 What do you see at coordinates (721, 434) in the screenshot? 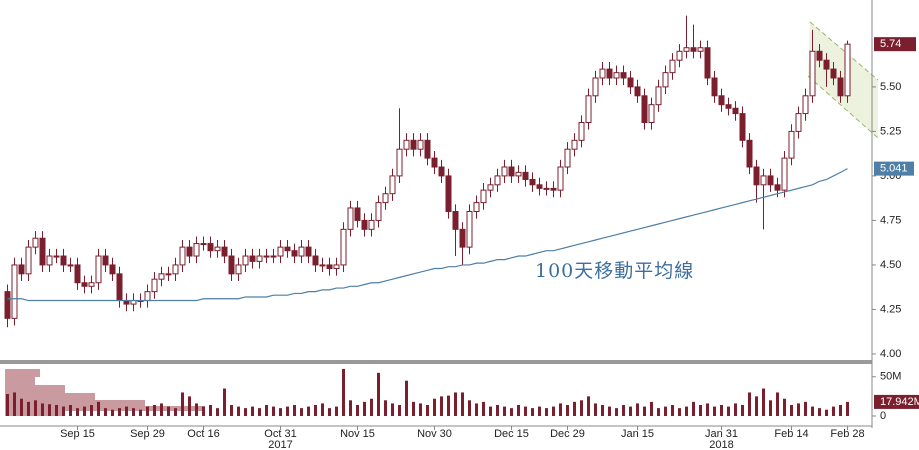
I see `x-tick-label: Jan 31` at bounding box center [721, 434].